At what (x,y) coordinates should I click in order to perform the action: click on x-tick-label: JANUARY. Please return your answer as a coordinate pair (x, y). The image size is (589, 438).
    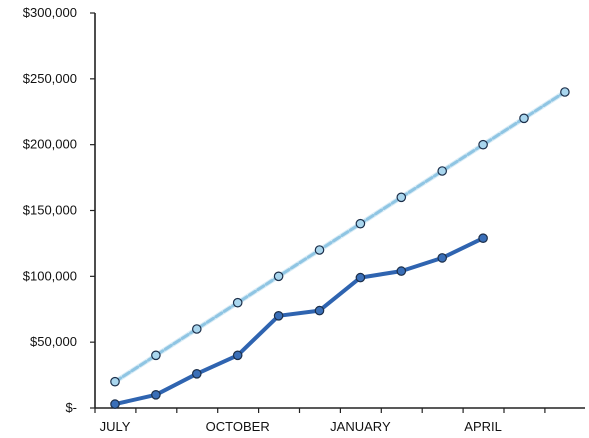
    Looking at the image, I should click on (360, 426).